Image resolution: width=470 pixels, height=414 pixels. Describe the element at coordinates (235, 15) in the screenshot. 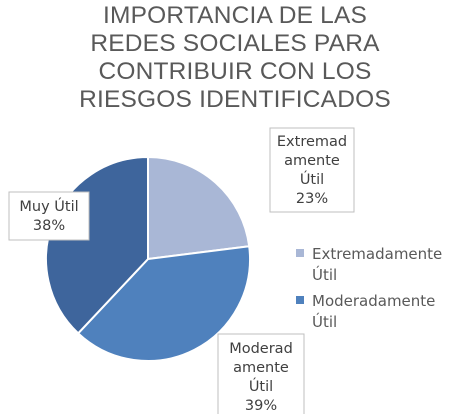

I see `chart-title-line: IMPORTANCIA DE LAS` at that location.